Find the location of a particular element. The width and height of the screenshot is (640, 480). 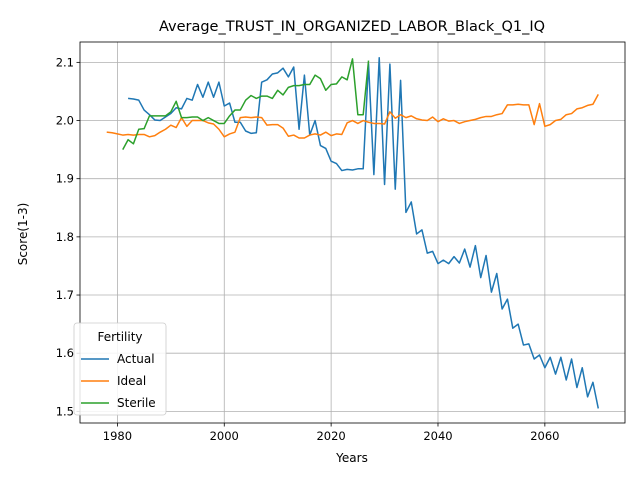

legend-label-sterile: Sterile is located at coordinates (136, 403).